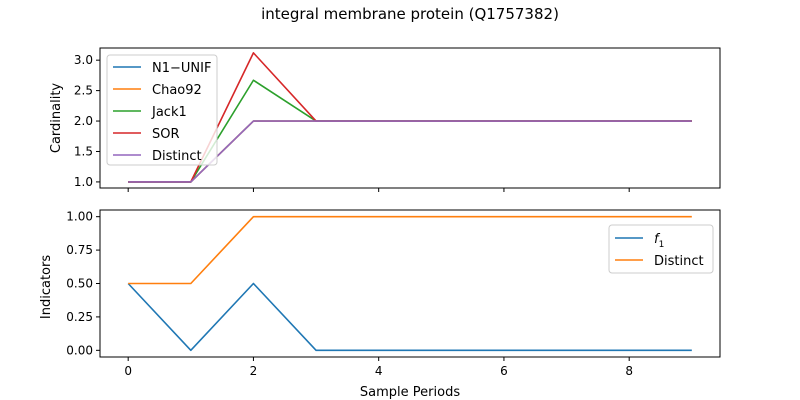 The height and width of the screenshot is (400, 800). I want to click on indicators-legend-box, so click(661, 249).